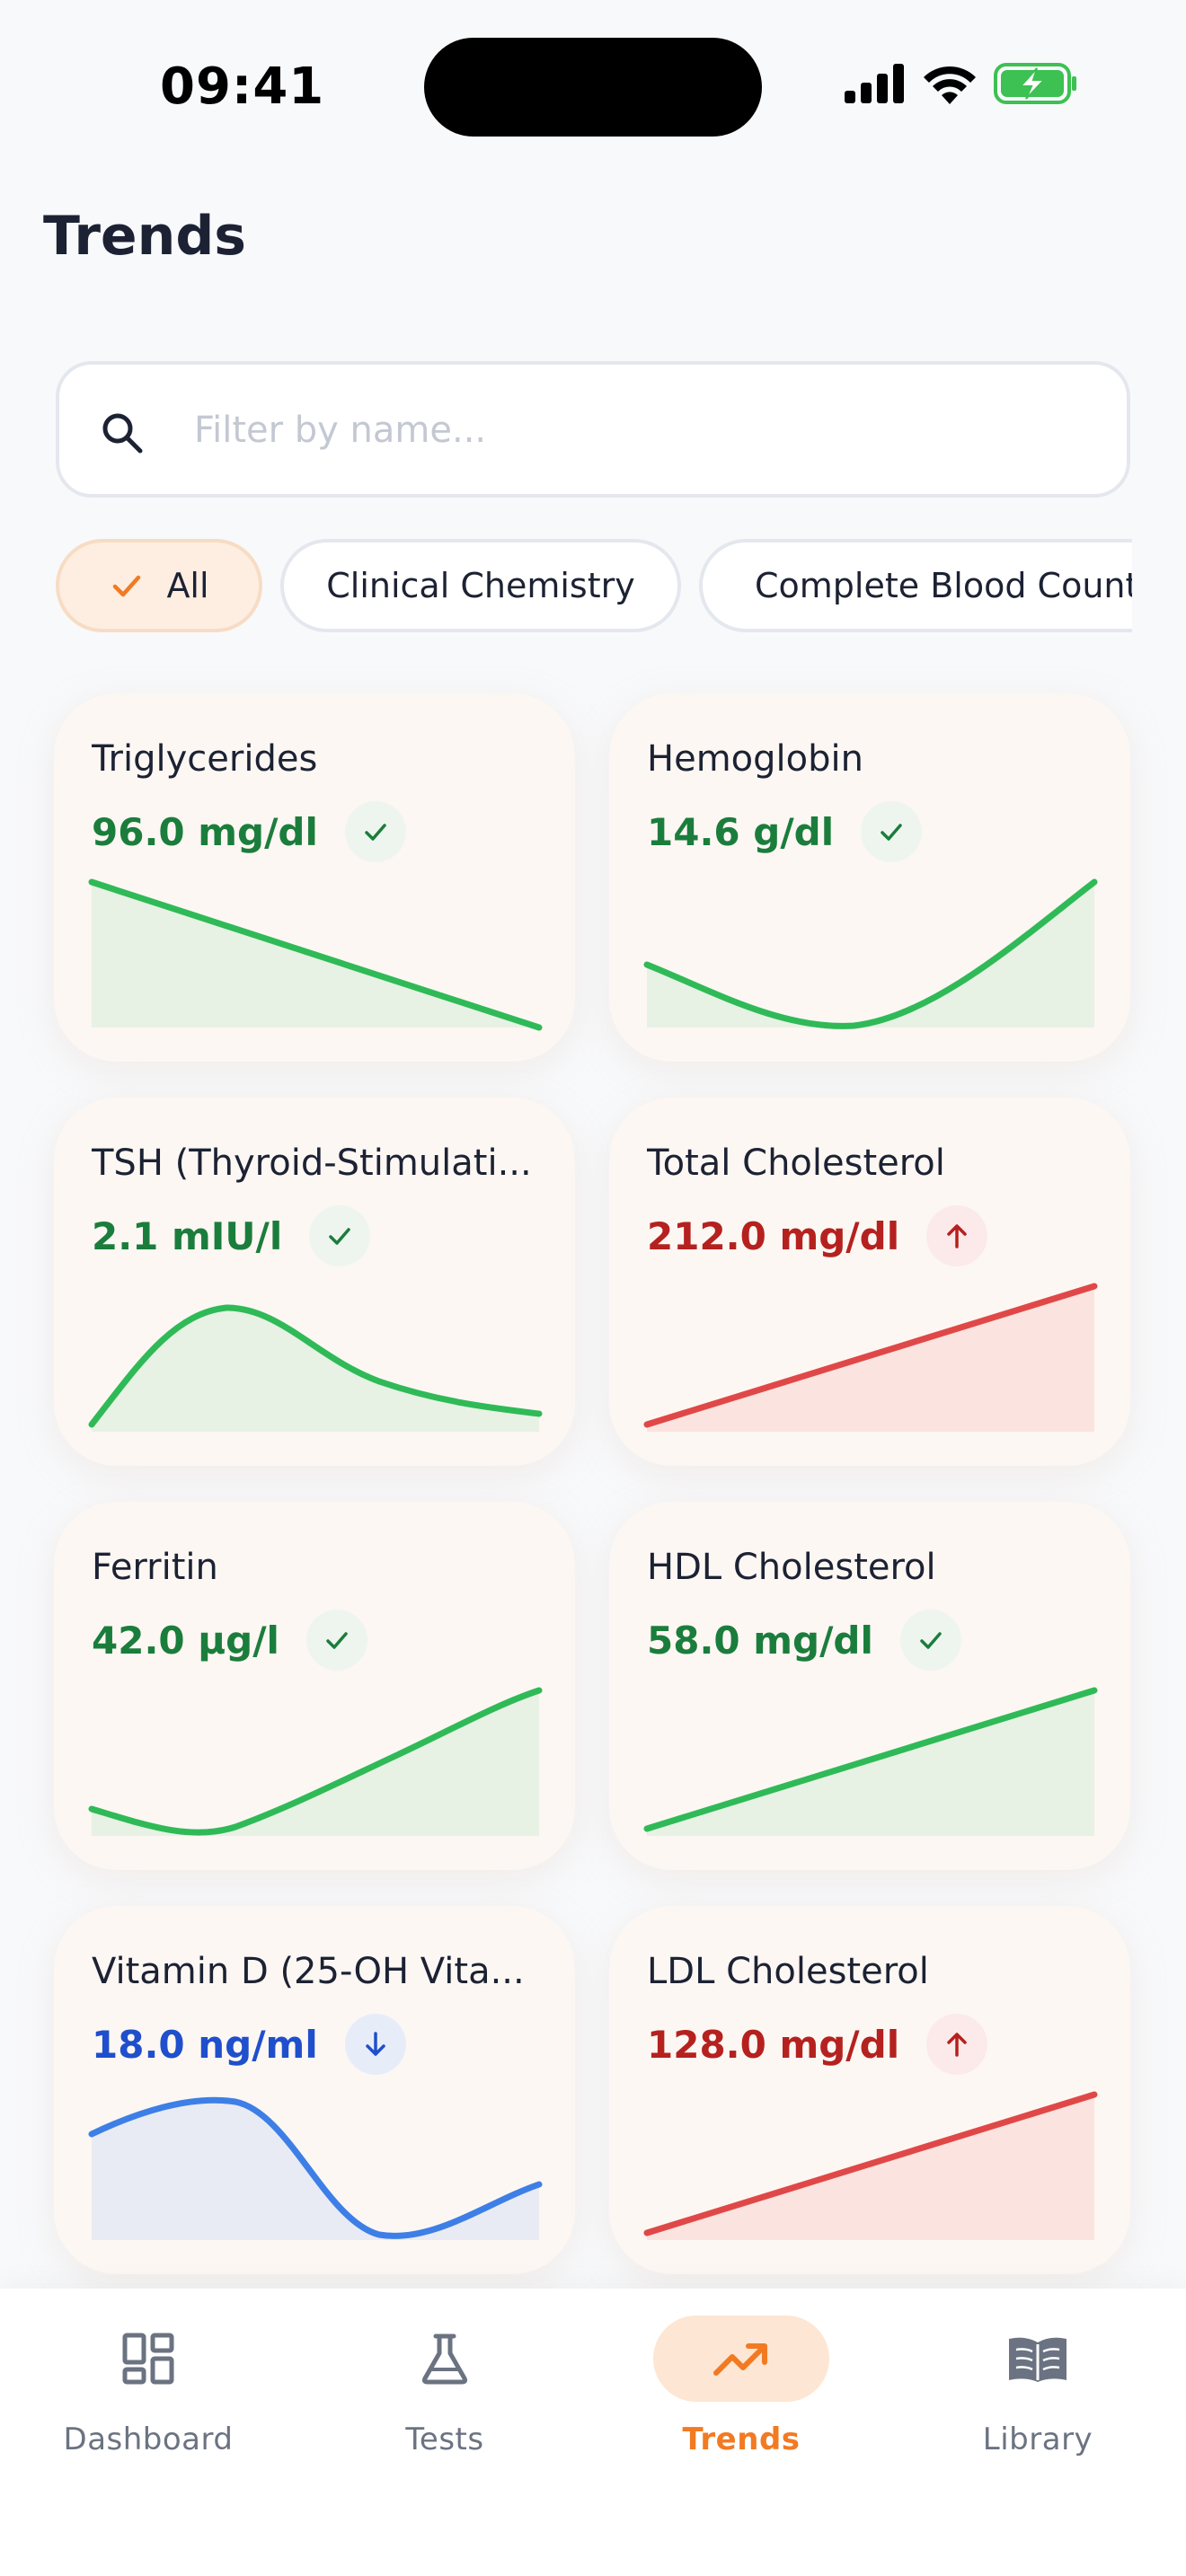  What do you see at coordinates (943, 585) in the screenshot?
I see `chip-label: Complete Blood Count` at bounding box center [943, 585].